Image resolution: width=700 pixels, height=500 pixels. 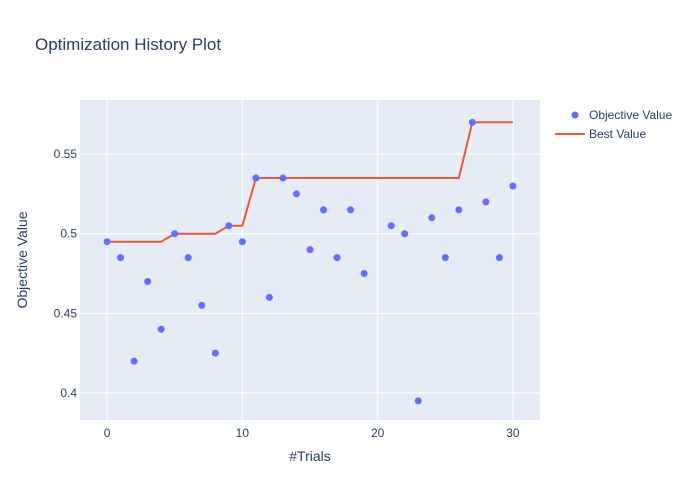 What do you see at coordinates (128, 44) in the screenshot?
I see `chart-title: Optimization History Plot` at bounding box center [128, 44].